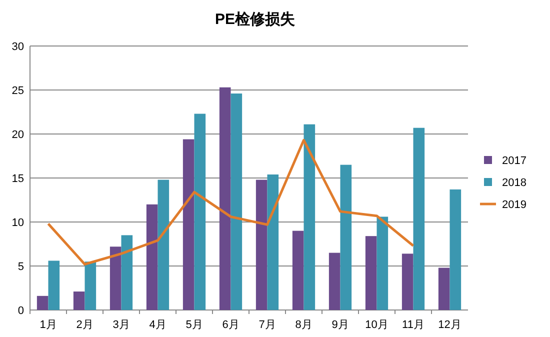 Image resolution: width=550 pixels, height=337 pixels. I want to click on y-tick-label: 15, so click(18, 179).